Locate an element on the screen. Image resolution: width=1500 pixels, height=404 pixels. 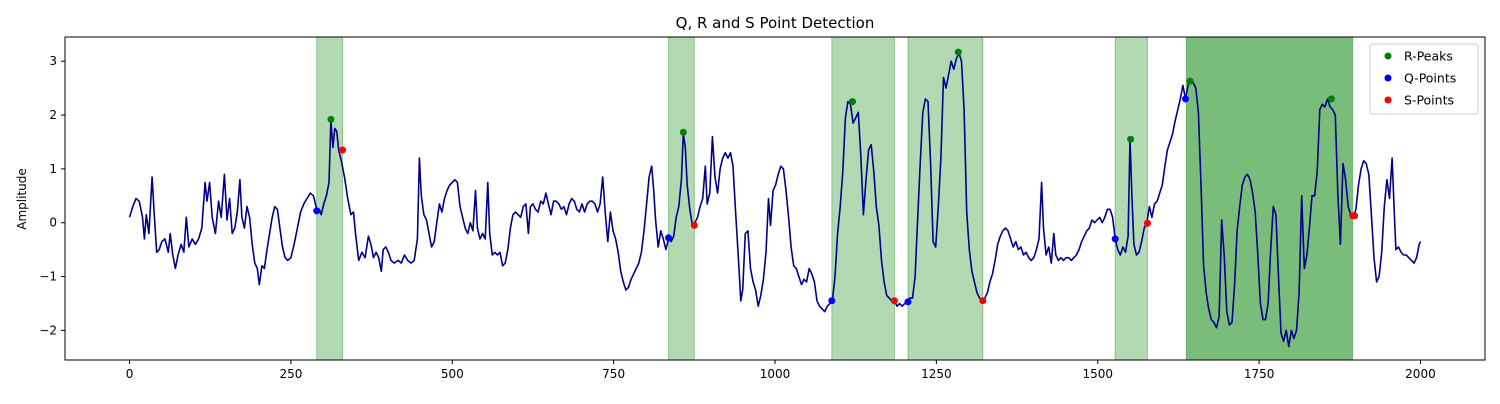
legend-marker-q-points is located at coordinates (1388, 78).